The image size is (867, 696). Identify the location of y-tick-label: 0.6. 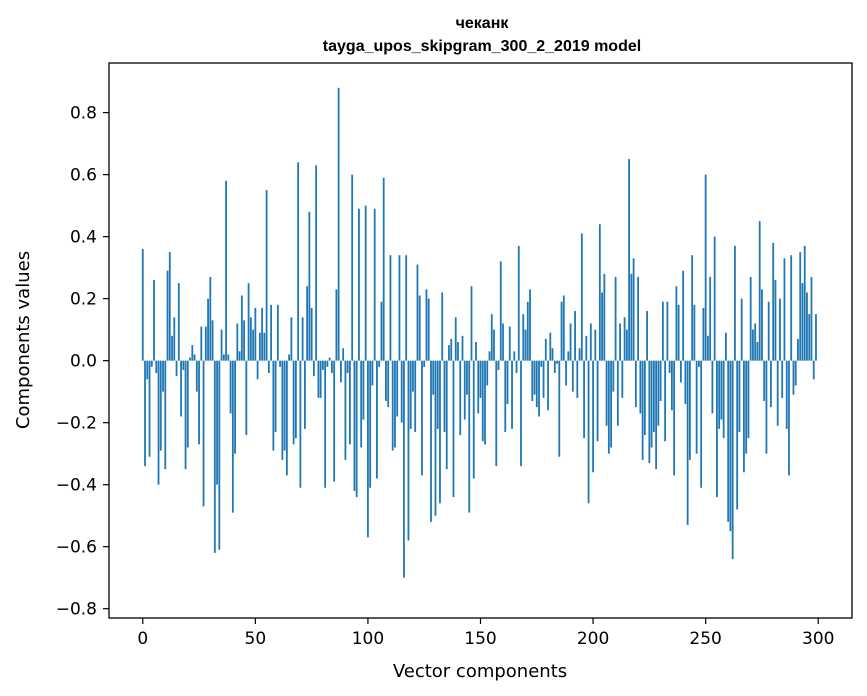
(83, 176).